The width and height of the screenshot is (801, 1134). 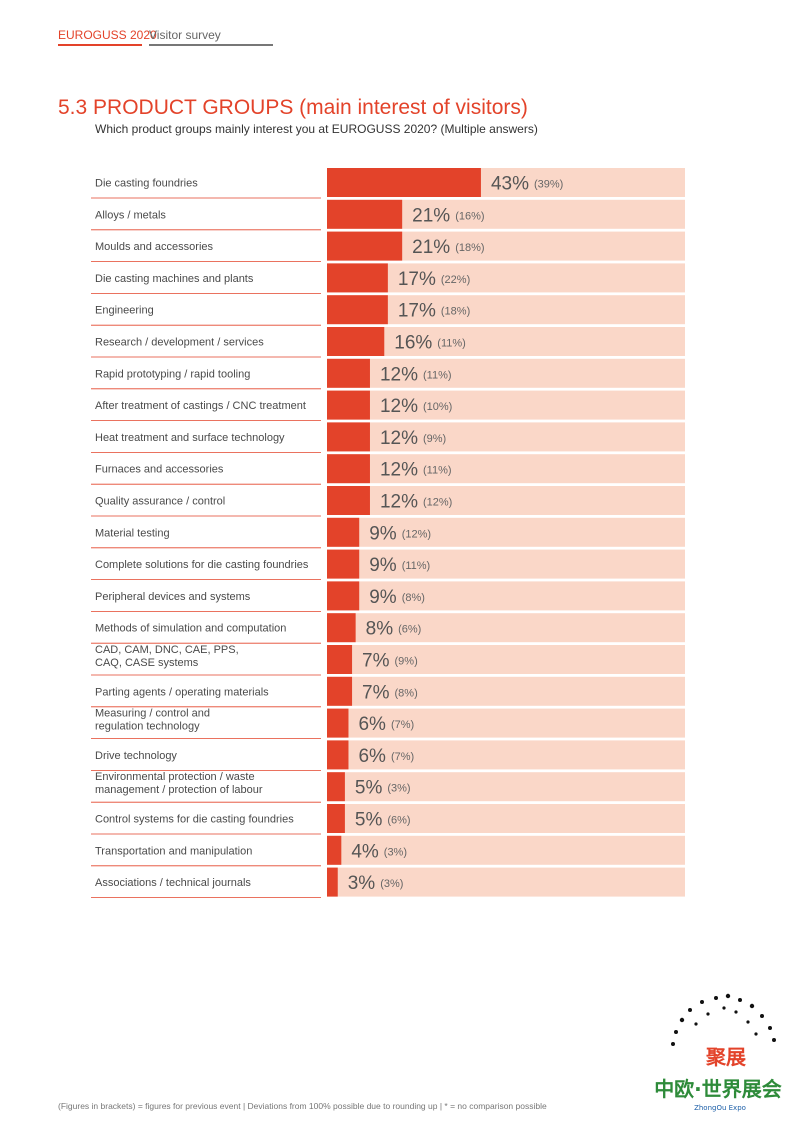 I want to click on value-label: 3%, so click(x=362, y=883).